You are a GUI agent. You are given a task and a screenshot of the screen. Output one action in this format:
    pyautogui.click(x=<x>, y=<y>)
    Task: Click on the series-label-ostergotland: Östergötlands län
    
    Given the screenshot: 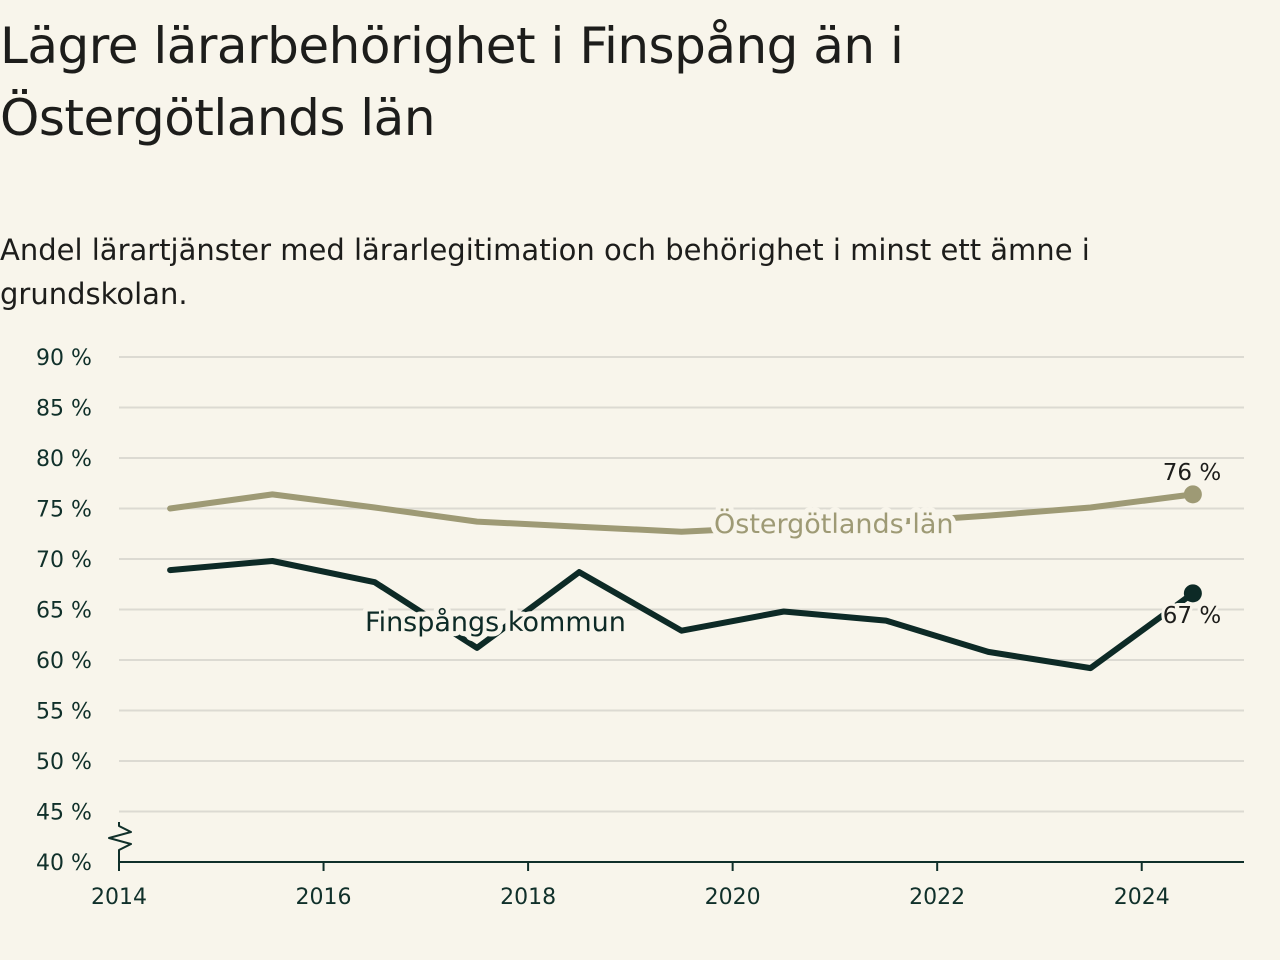 What is the action you would take?
    pyautogui.click(x=834, y=524)
    